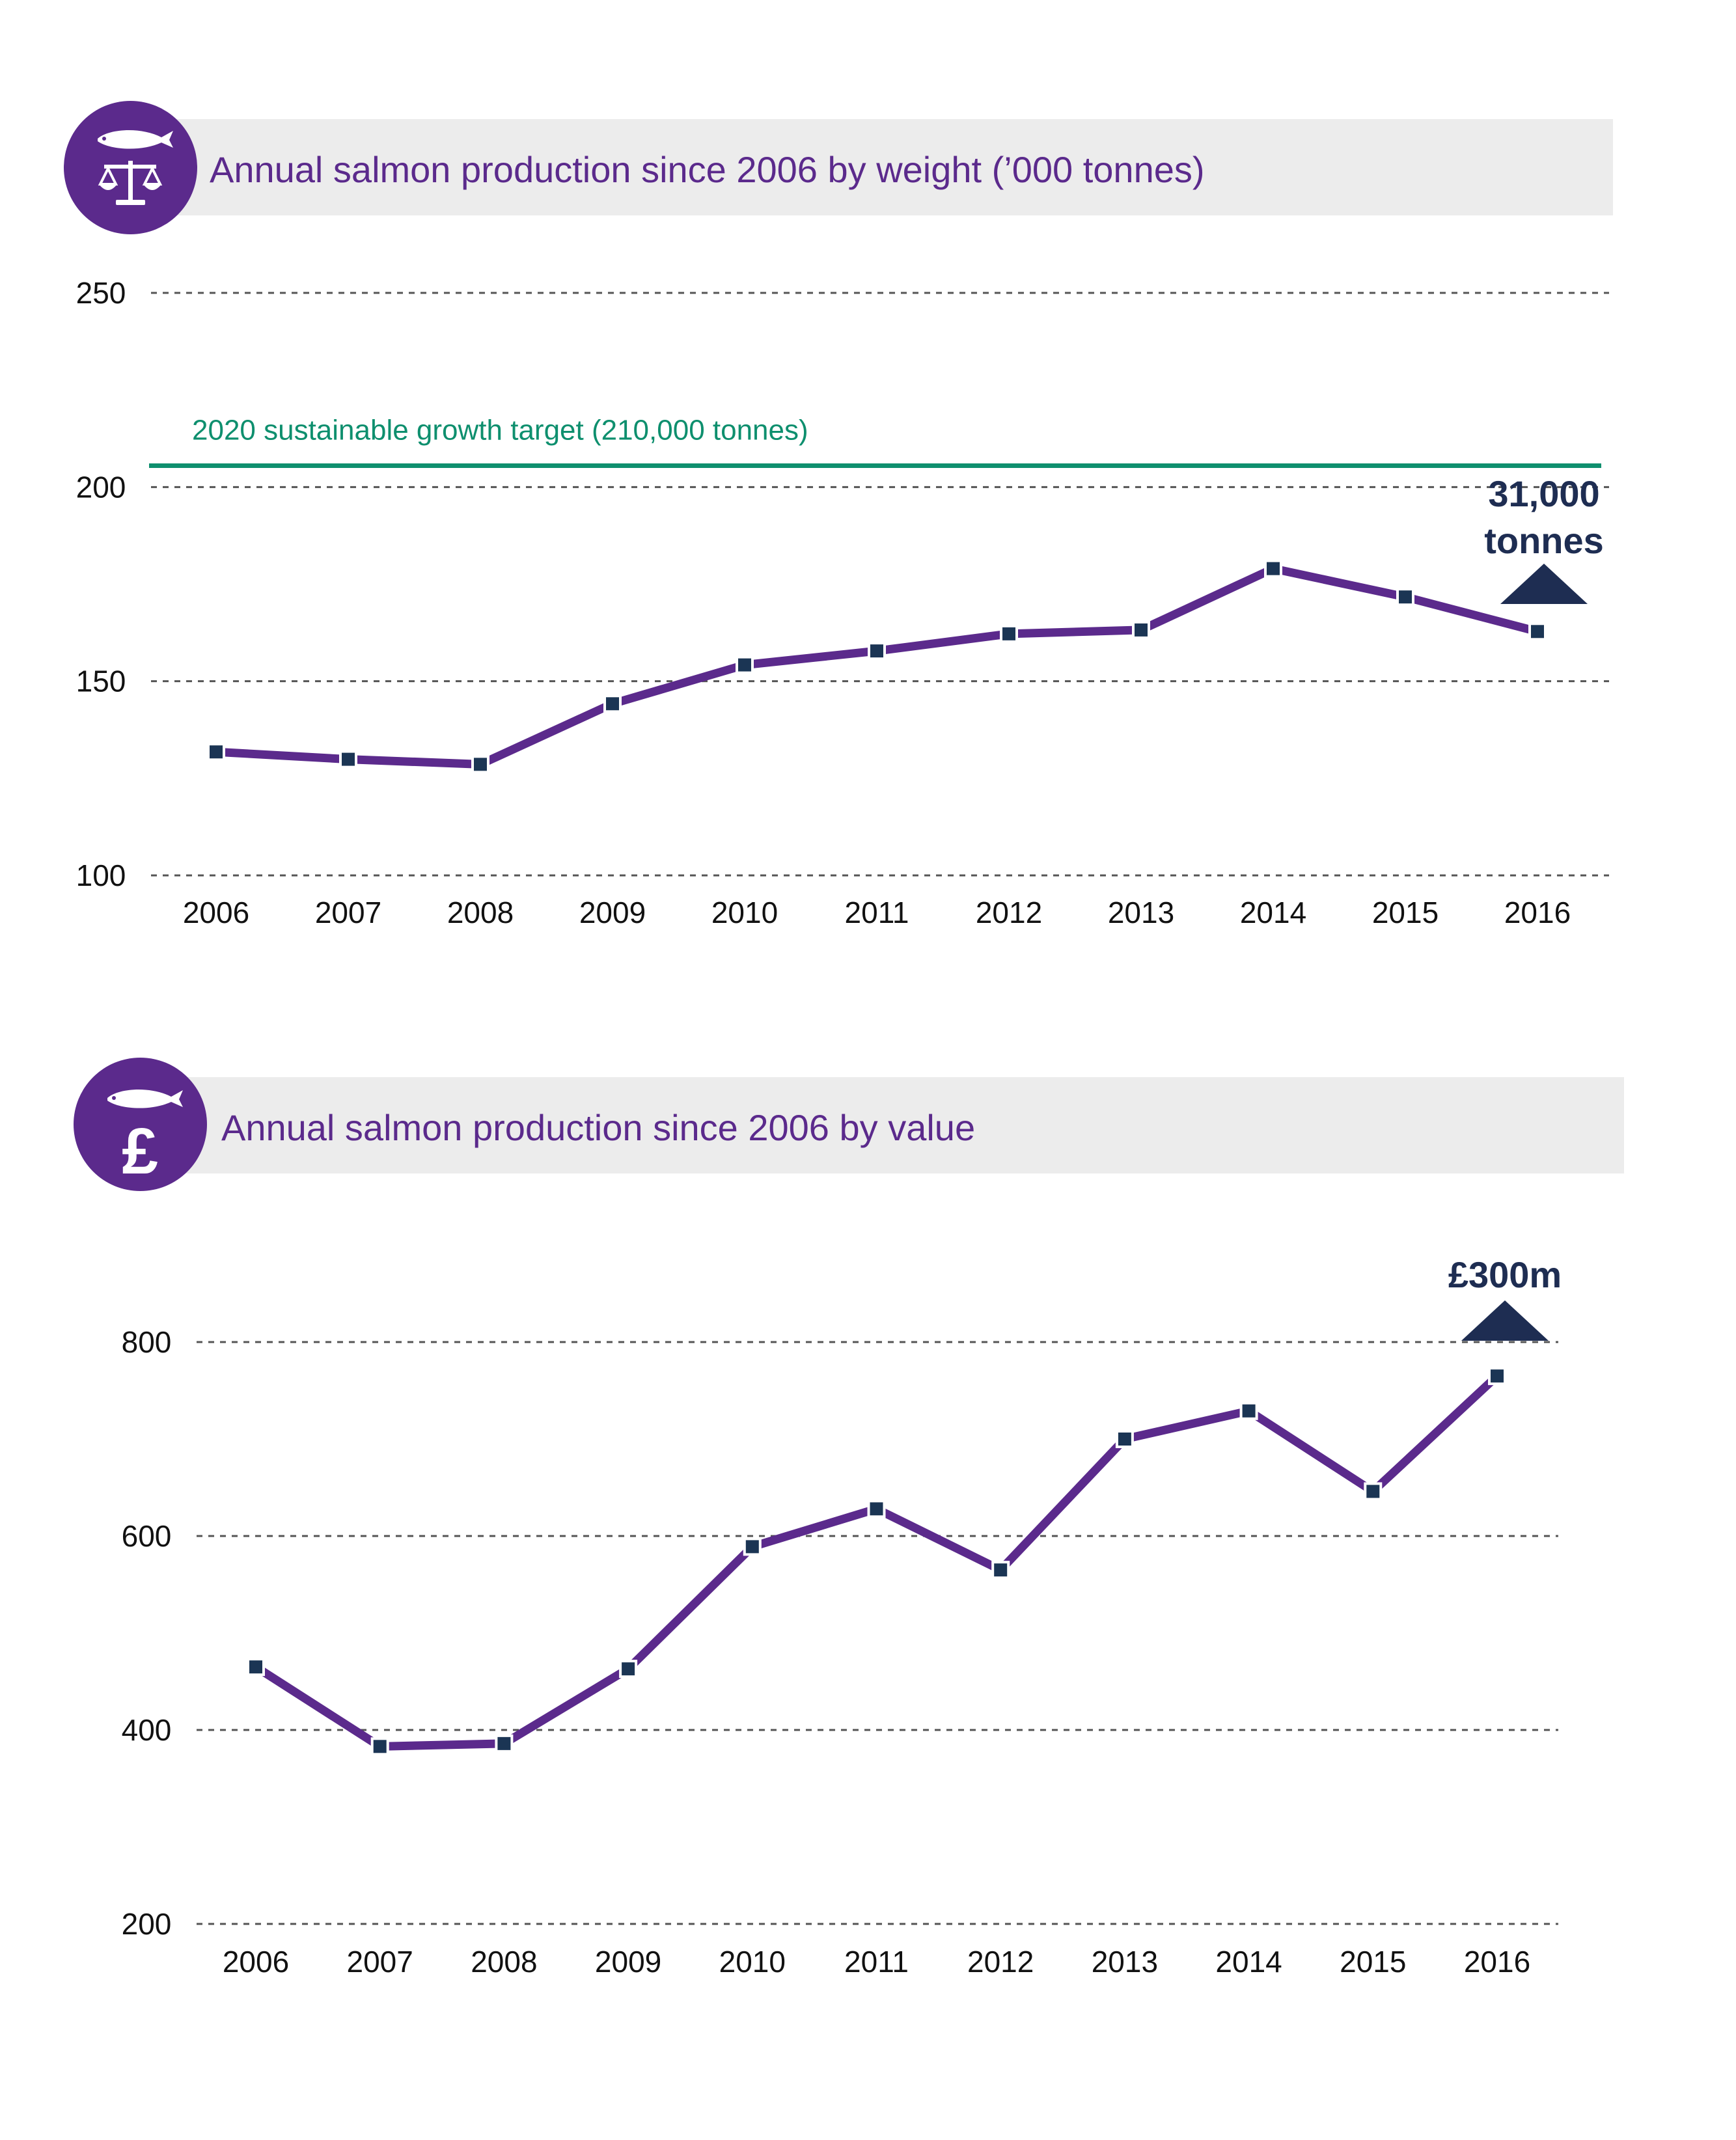  Describe the element at coordinates (147, 1536) in the screenshot. I see `value-y-tick-label: 600` at that location.